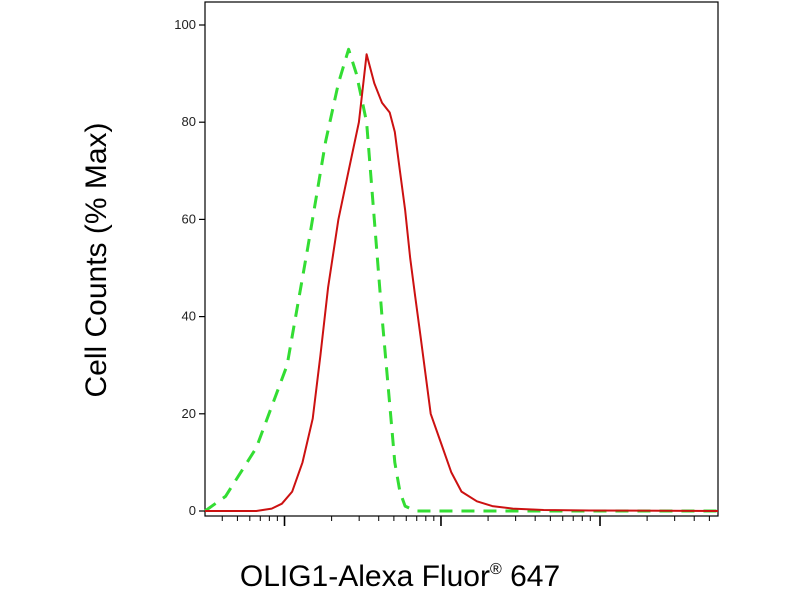 This screenshot has width=800, height=600. Describe the element at coordinates (192, 510) in the screenshot. I see `y-tick-label: 0` at that location.